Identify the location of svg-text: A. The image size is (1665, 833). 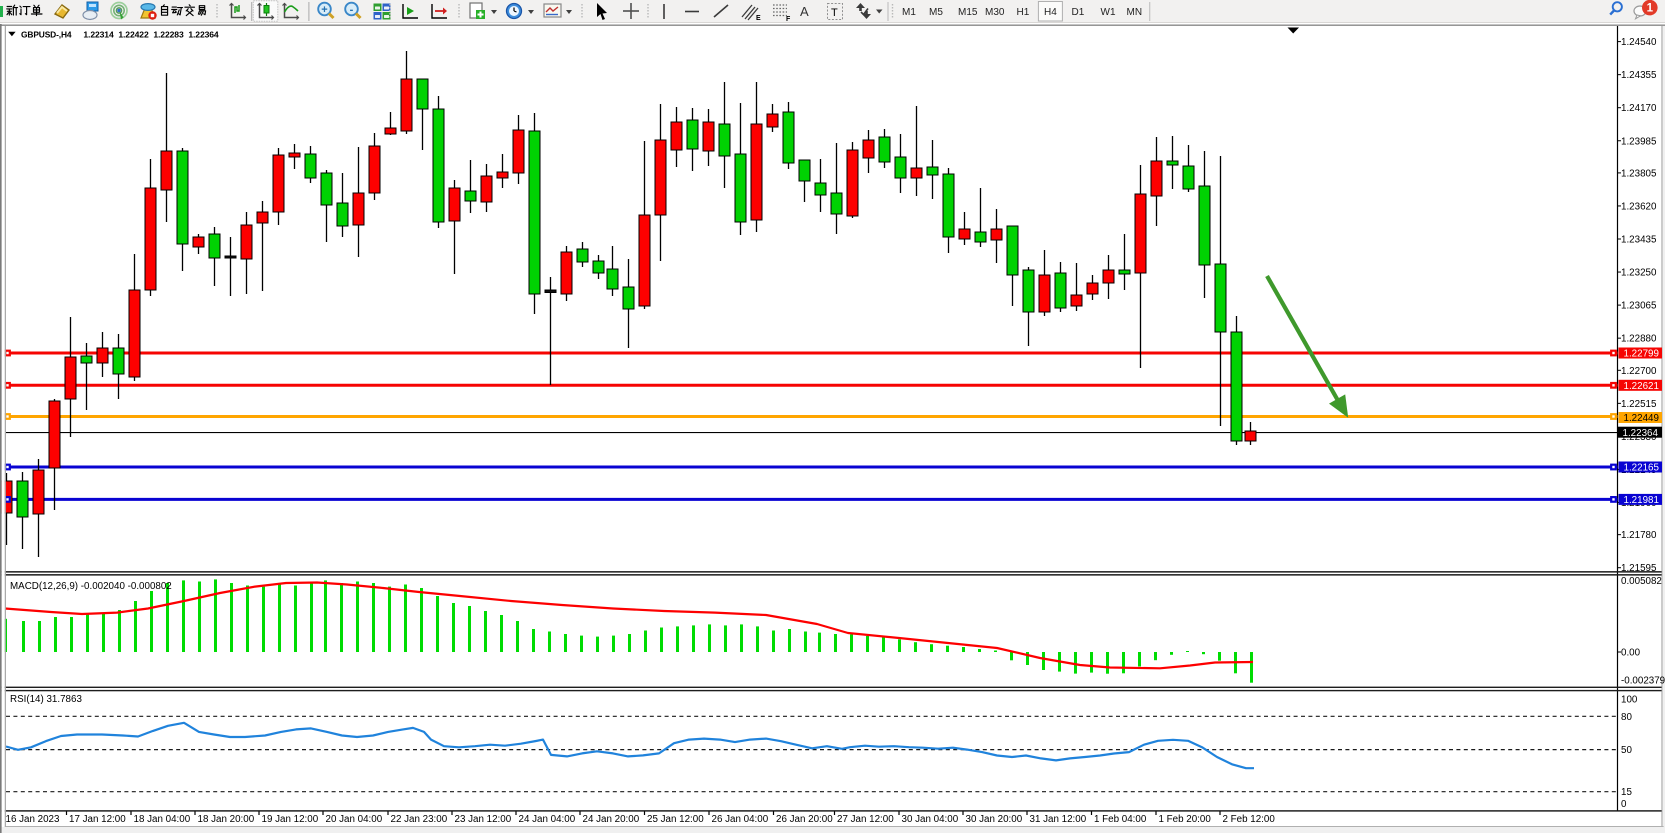
(804, 11).